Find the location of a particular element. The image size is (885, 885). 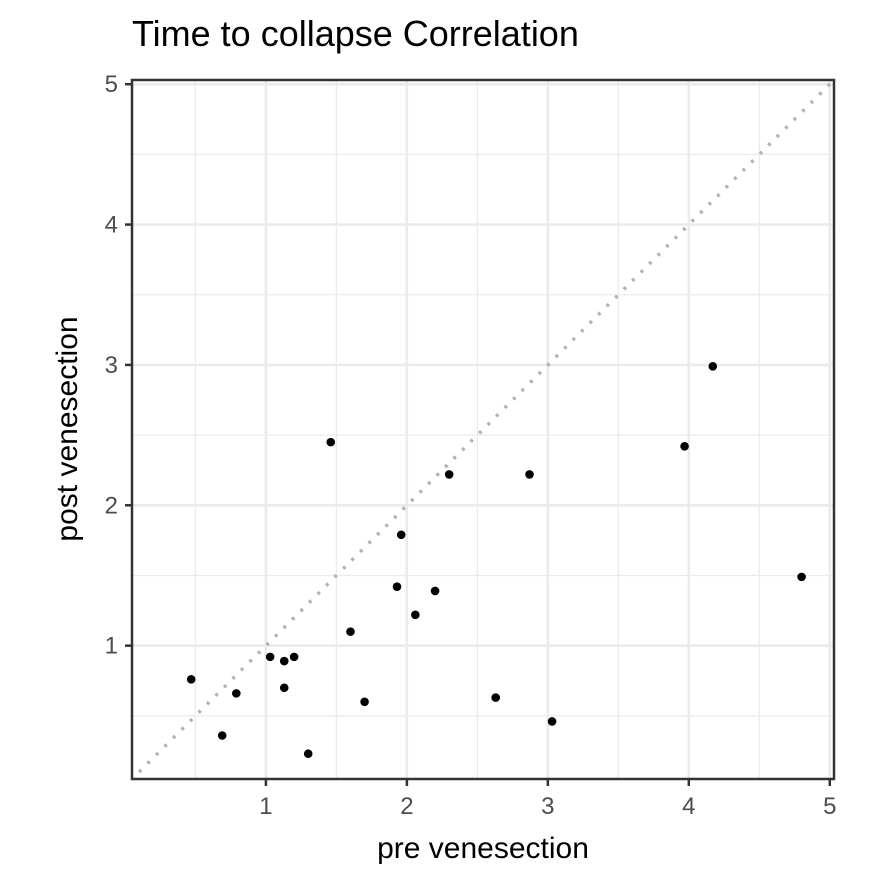

y-tick-label: 1 is located at coordinates (111, 646).